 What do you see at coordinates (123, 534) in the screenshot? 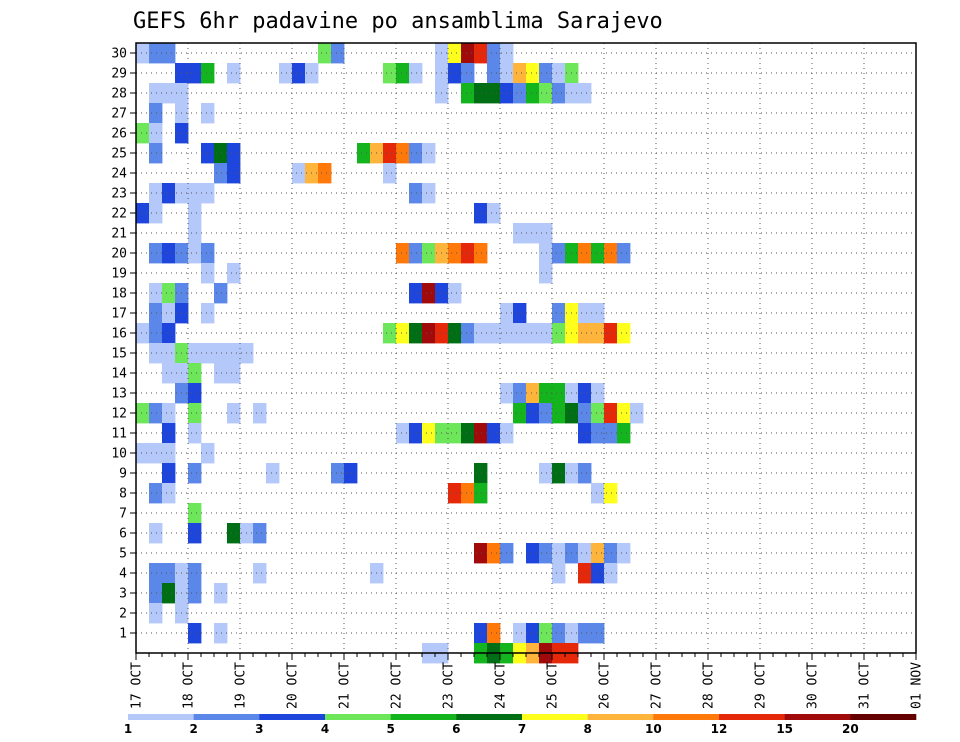
I see `y-tick-label: 6` at bounding box center [123, 534].